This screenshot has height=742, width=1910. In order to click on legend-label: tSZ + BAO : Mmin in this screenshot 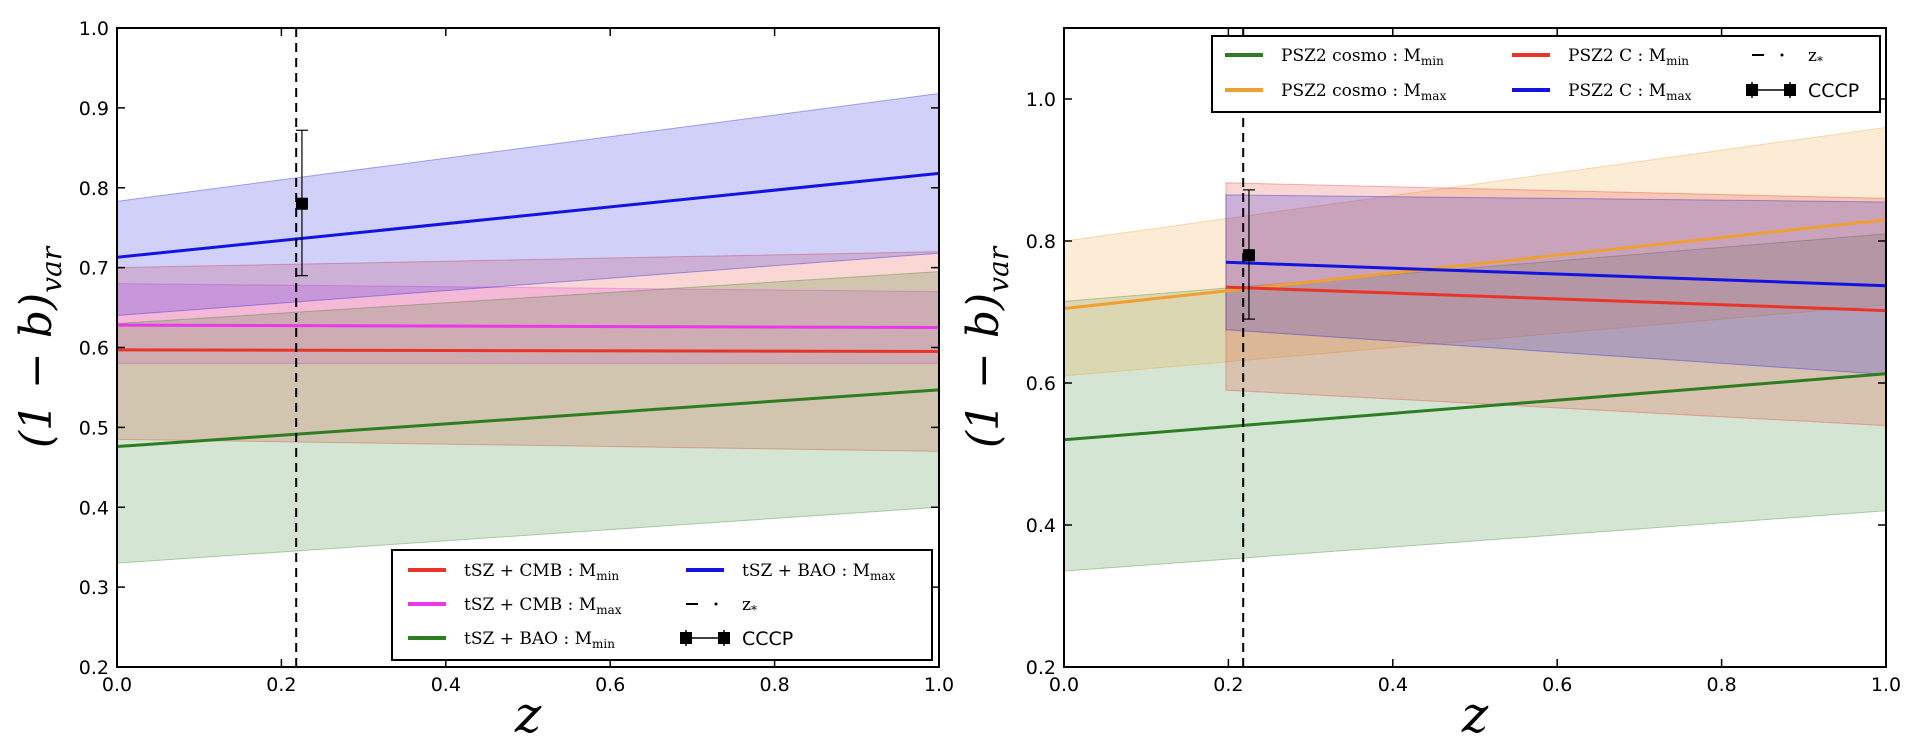, I will do `click(539, 640)`.